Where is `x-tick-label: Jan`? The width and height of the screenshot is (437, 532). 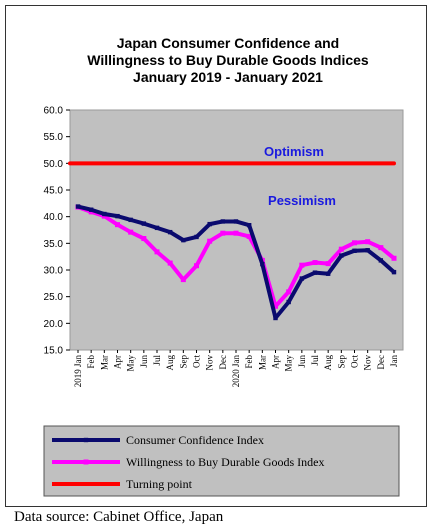 x-tick-label: Jan is located at coordinates (394, 361).